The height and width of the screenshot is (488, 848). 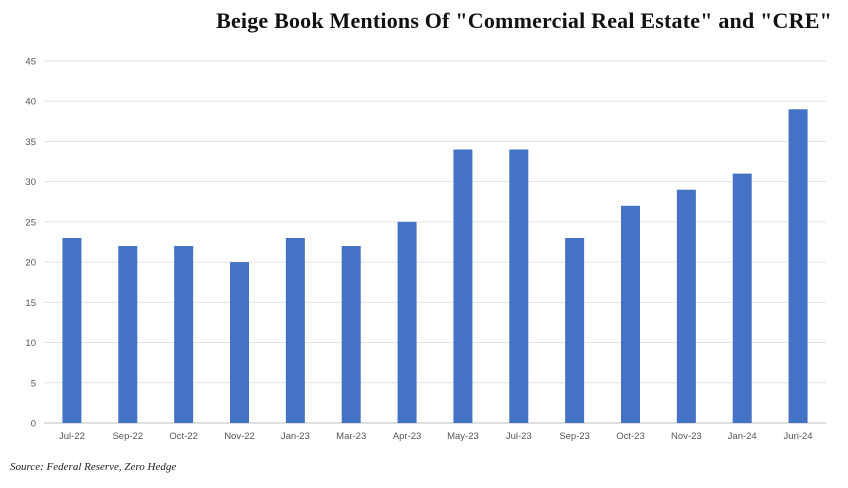 I want to click on y-tick-label: 0, so click(x=33, y=424).